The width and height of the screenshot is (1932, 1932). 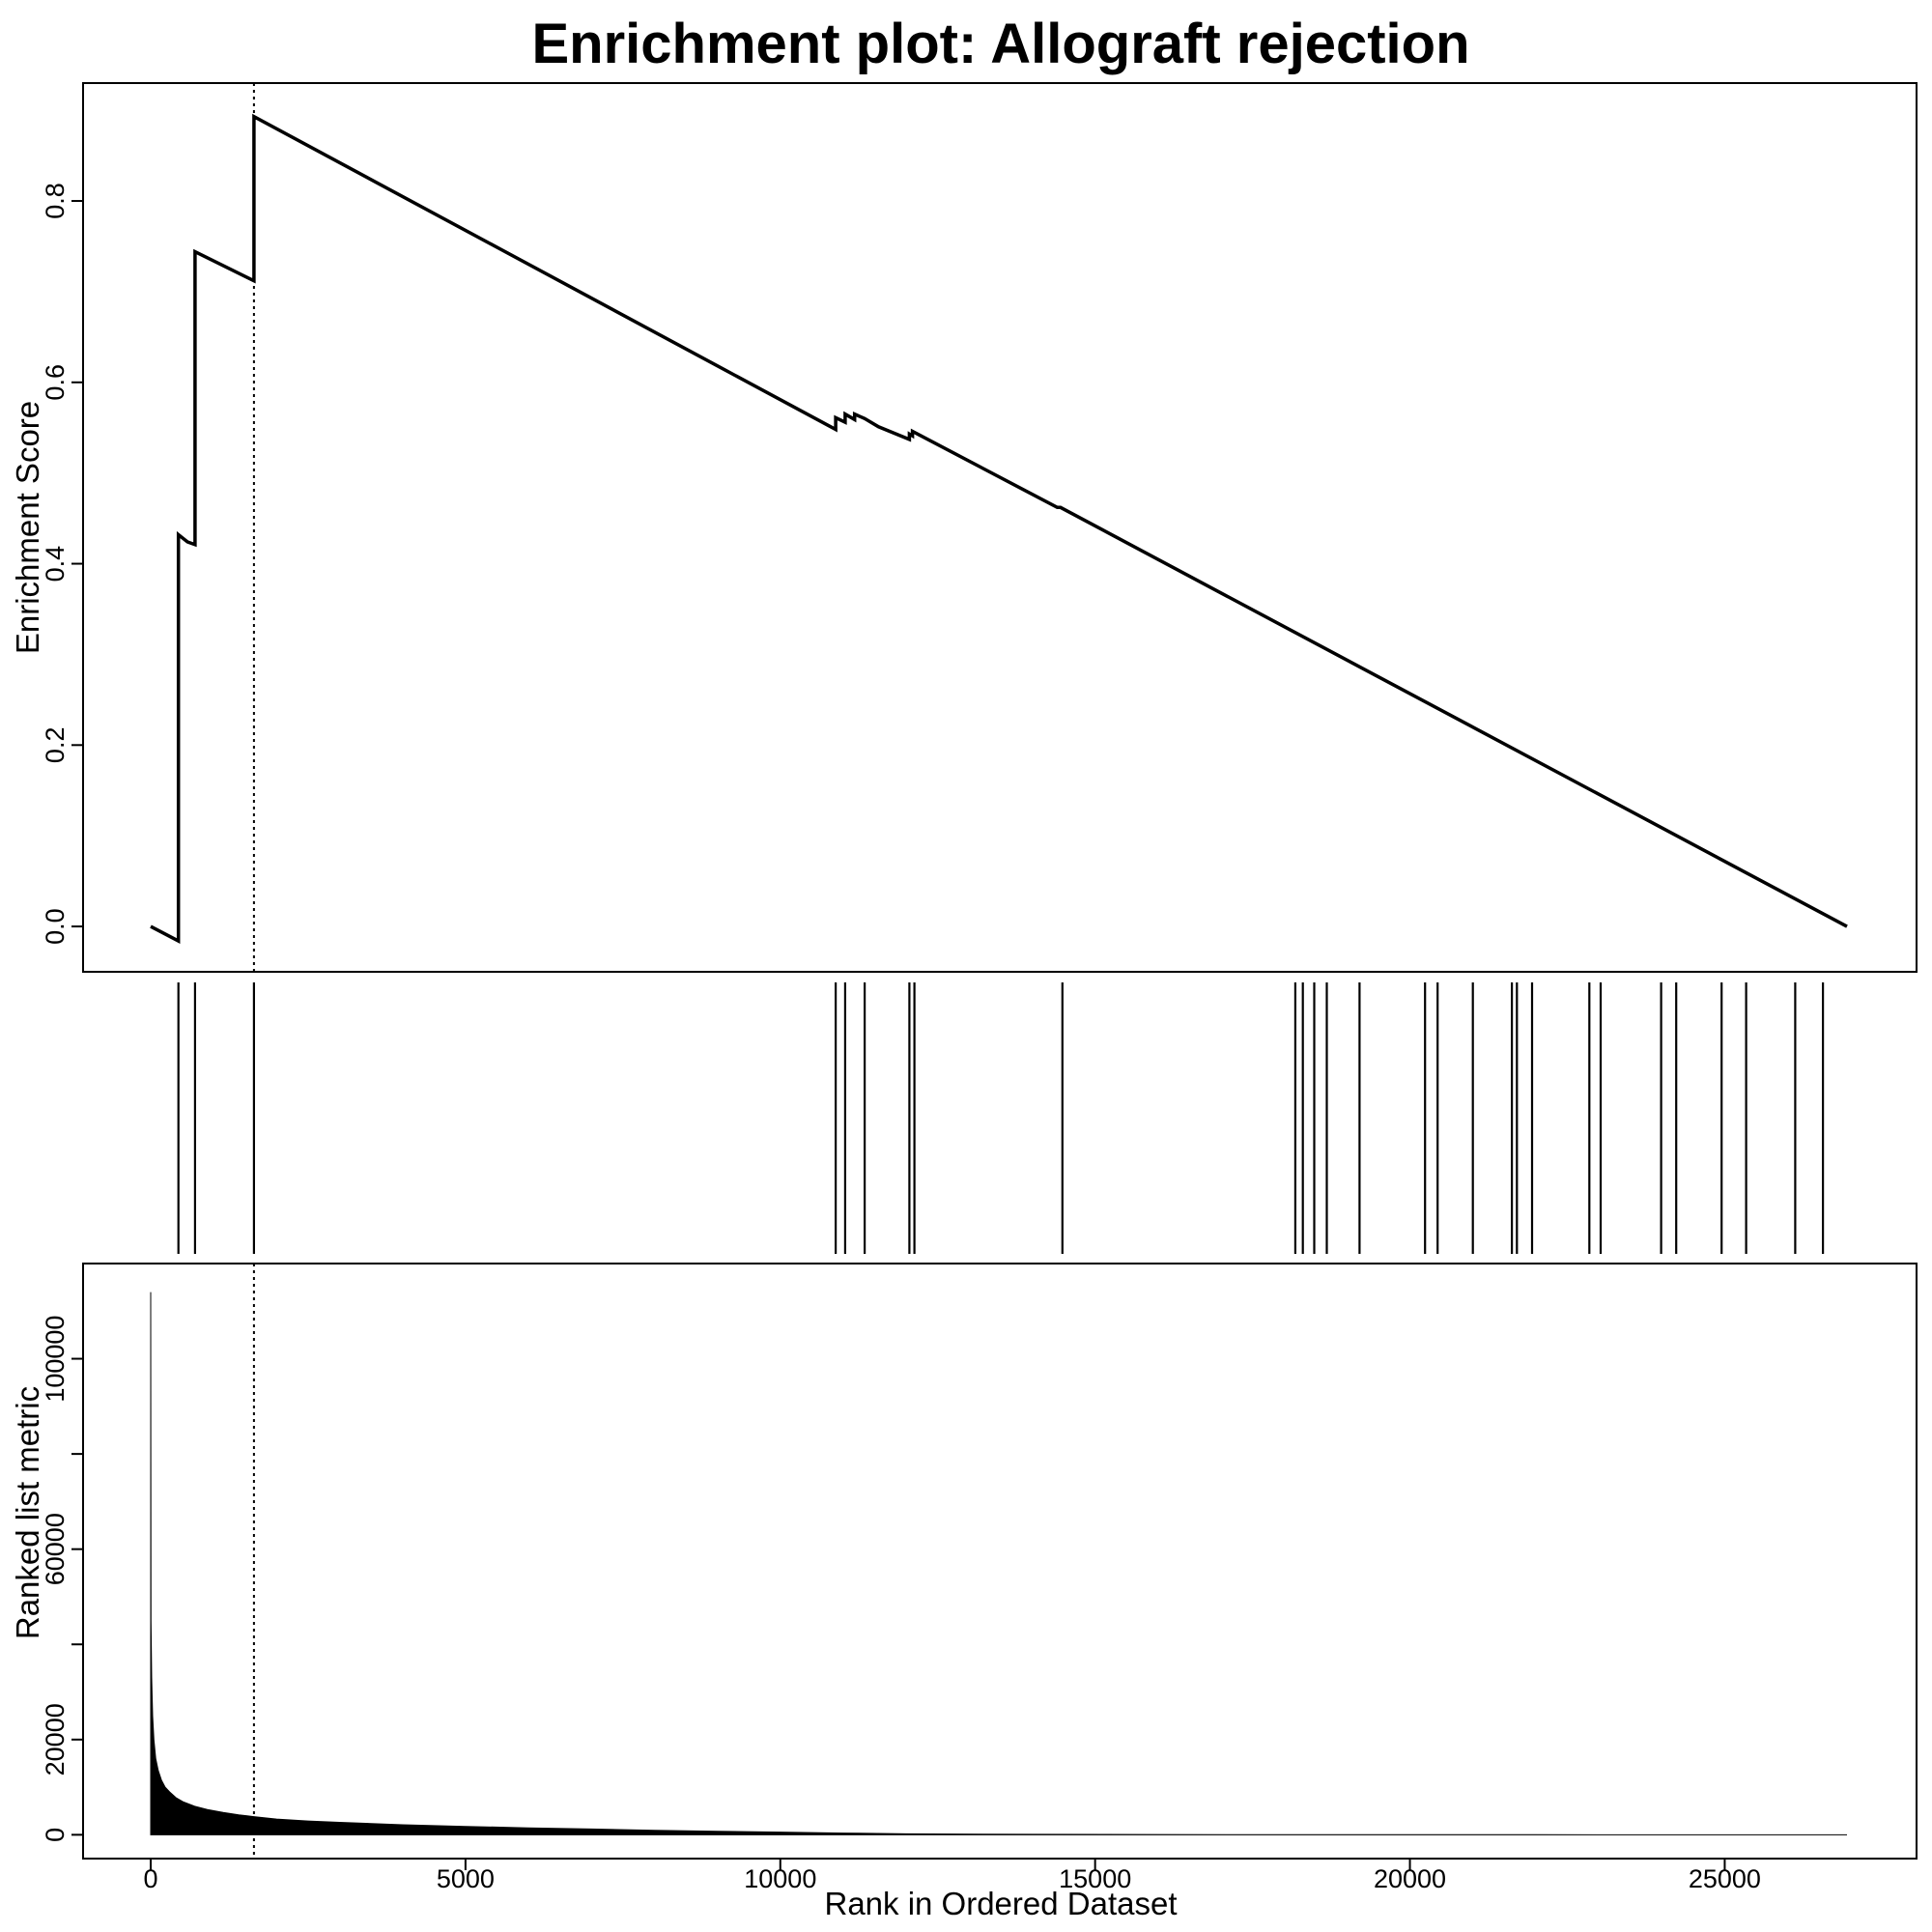 What do you see at coordinates (55, 1359) in the screenshot?
I see `ranked-list-metric-y-tick-label: 100000` at bounding box center [55, 1359].